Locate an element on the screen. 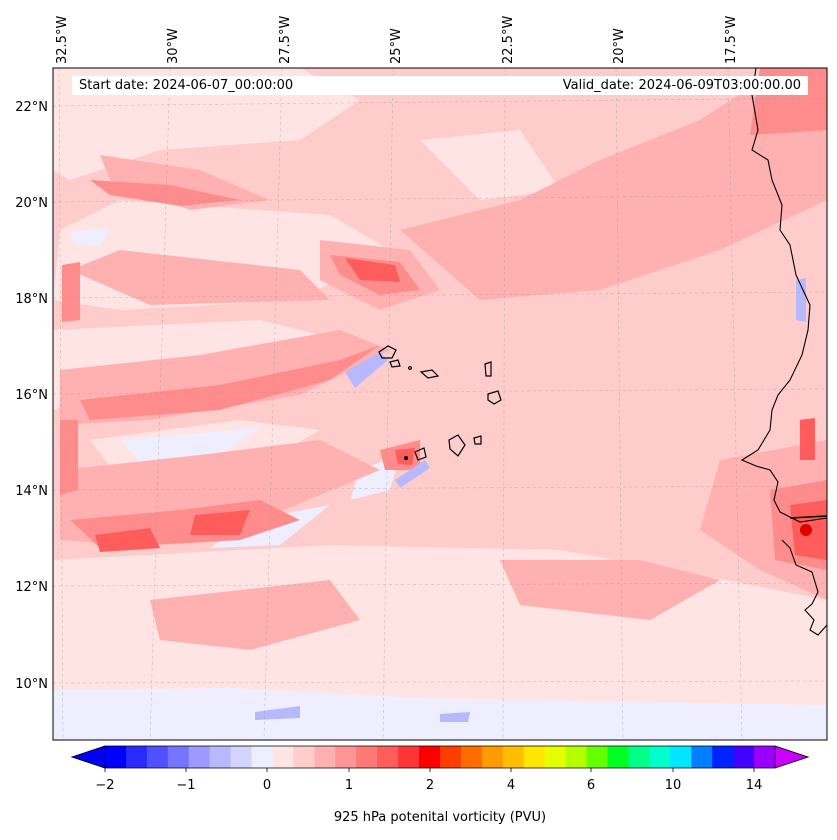 The width and height of the screenshot is (837, 840). colorbar-extend-low is located at coordinates (88, 757).